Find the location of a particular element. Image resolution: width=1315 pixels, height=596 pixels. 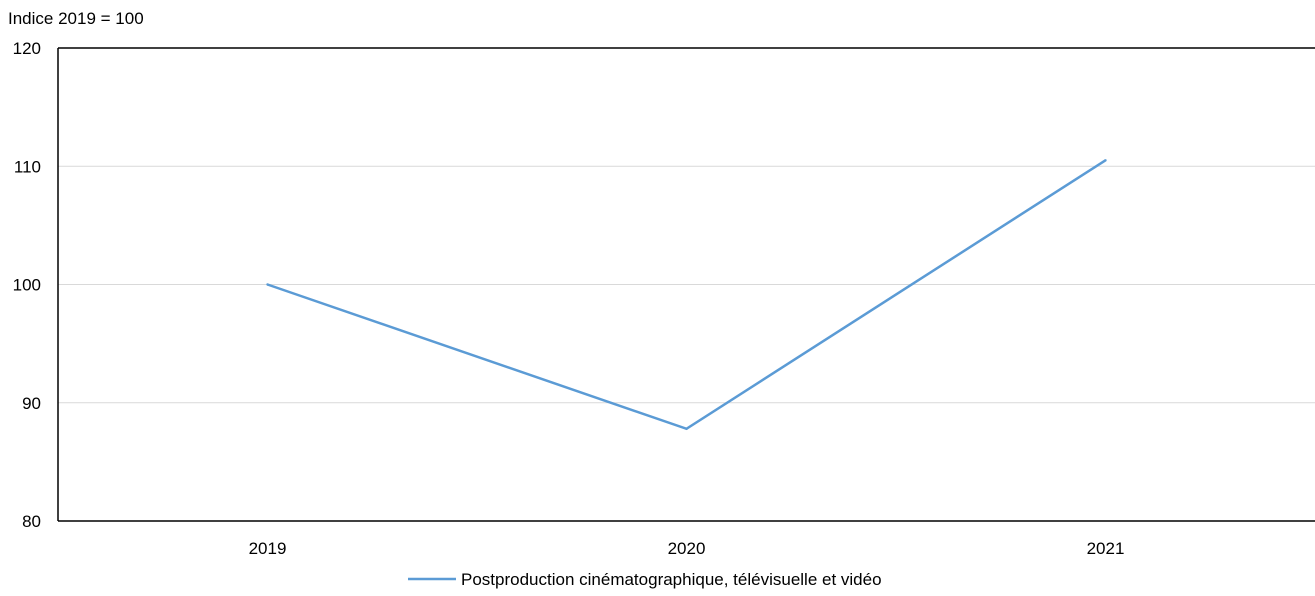

y-tick-label: 90 is located at coordinates (31, 403).